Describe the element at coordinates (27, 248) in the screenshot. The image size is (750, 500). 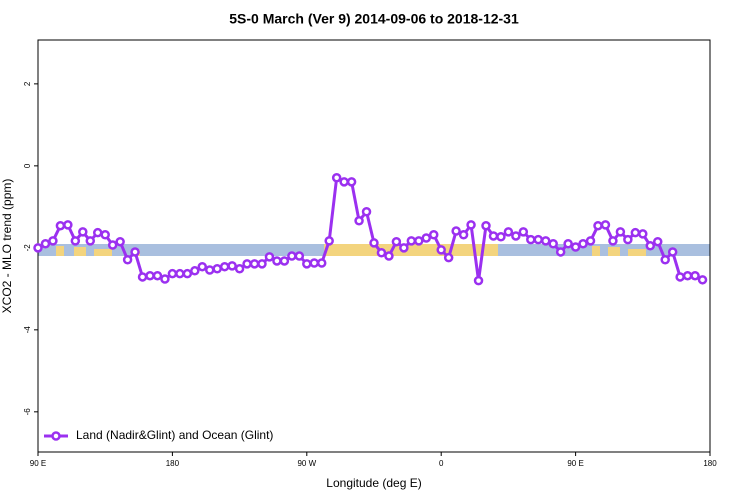
I see `y-tick-label: -2` at that location.